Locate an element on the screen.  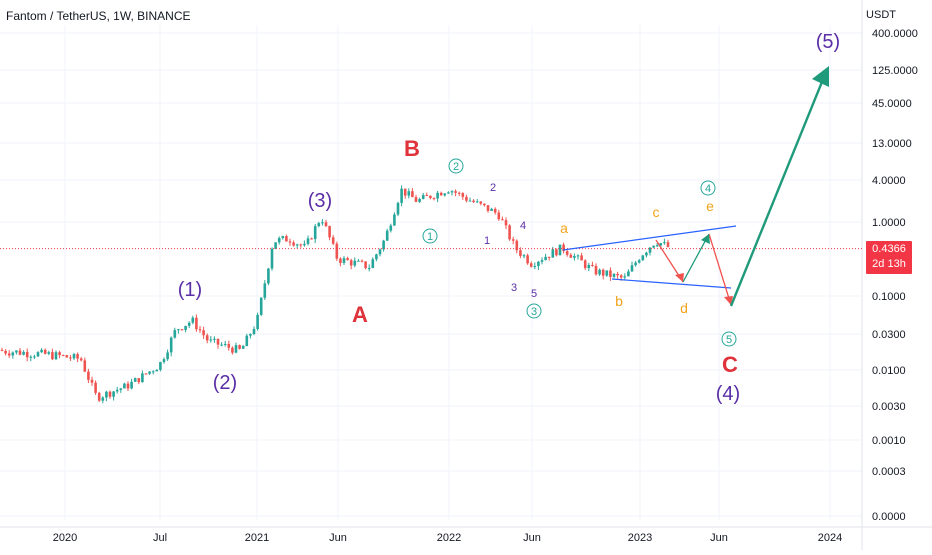
forecast-leg-c is located at coordinates (720, 269).